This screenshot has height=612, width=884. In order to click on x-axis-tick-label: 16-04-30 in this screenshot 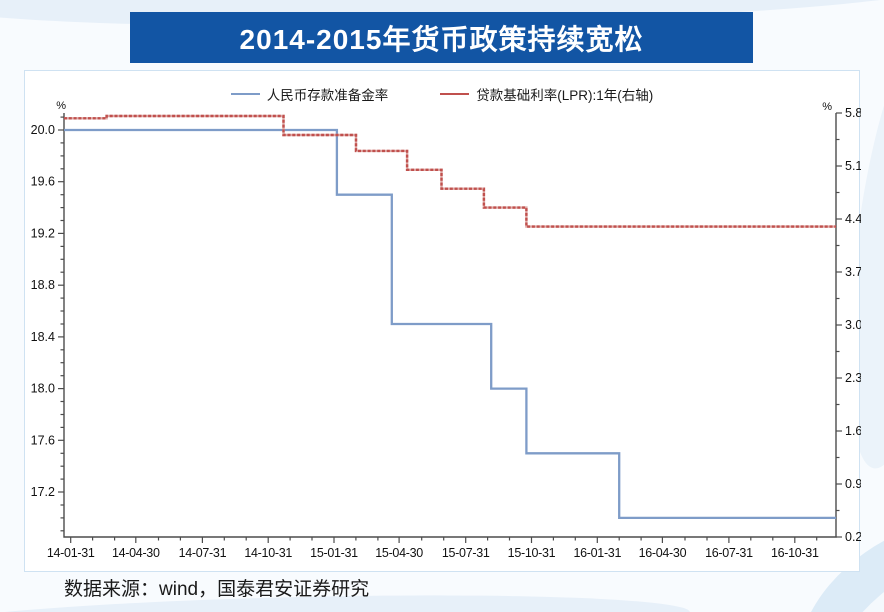, I will do `click(663, 553)`.